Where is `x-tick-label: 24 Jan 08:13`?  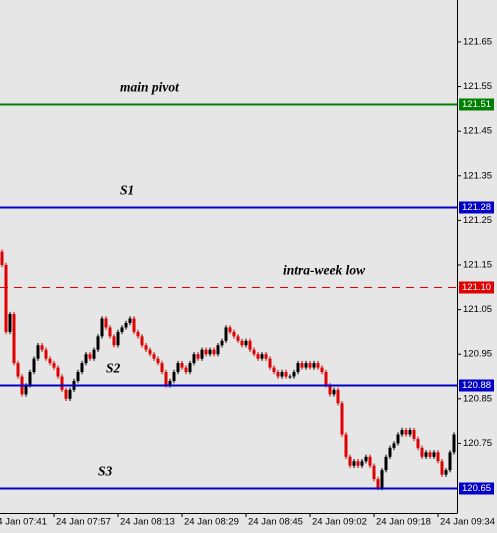 x-tick-label: 24 Jan 08:13 is located at coordinates (147, 522).